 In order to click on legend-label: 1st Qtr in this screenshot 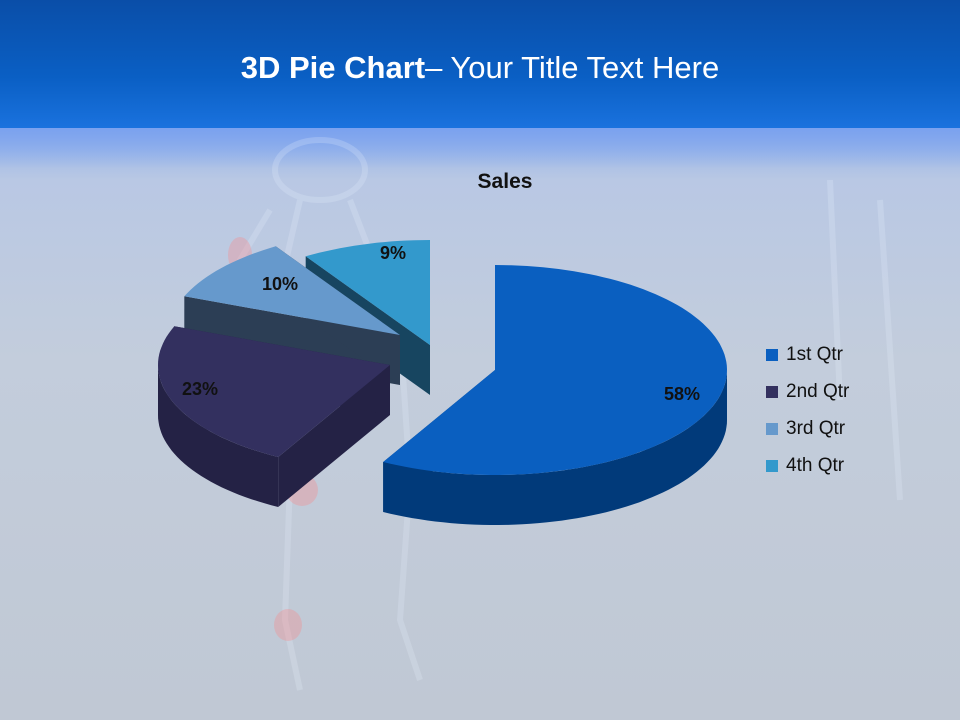, I will do `click(815, 354)`.